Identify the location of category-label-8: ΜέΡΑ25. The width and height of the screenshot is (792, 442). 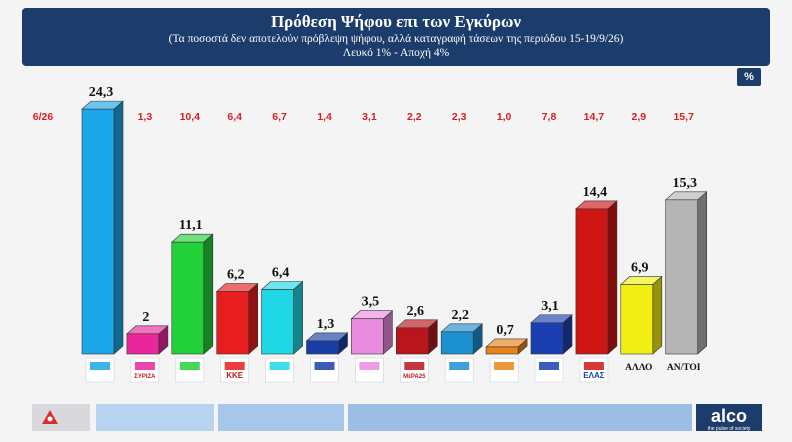
(414, 377).